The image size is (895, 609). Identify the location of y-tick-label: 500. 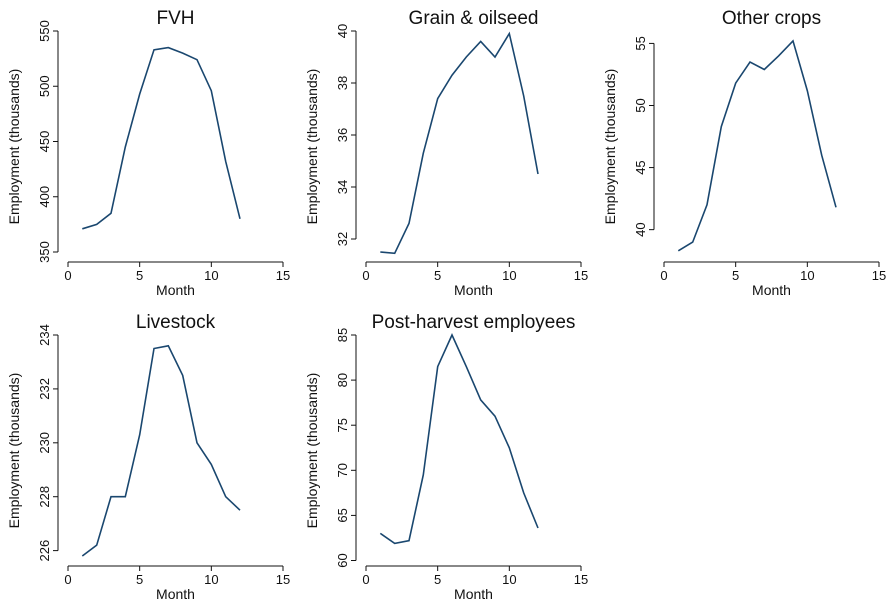
(44, 86).